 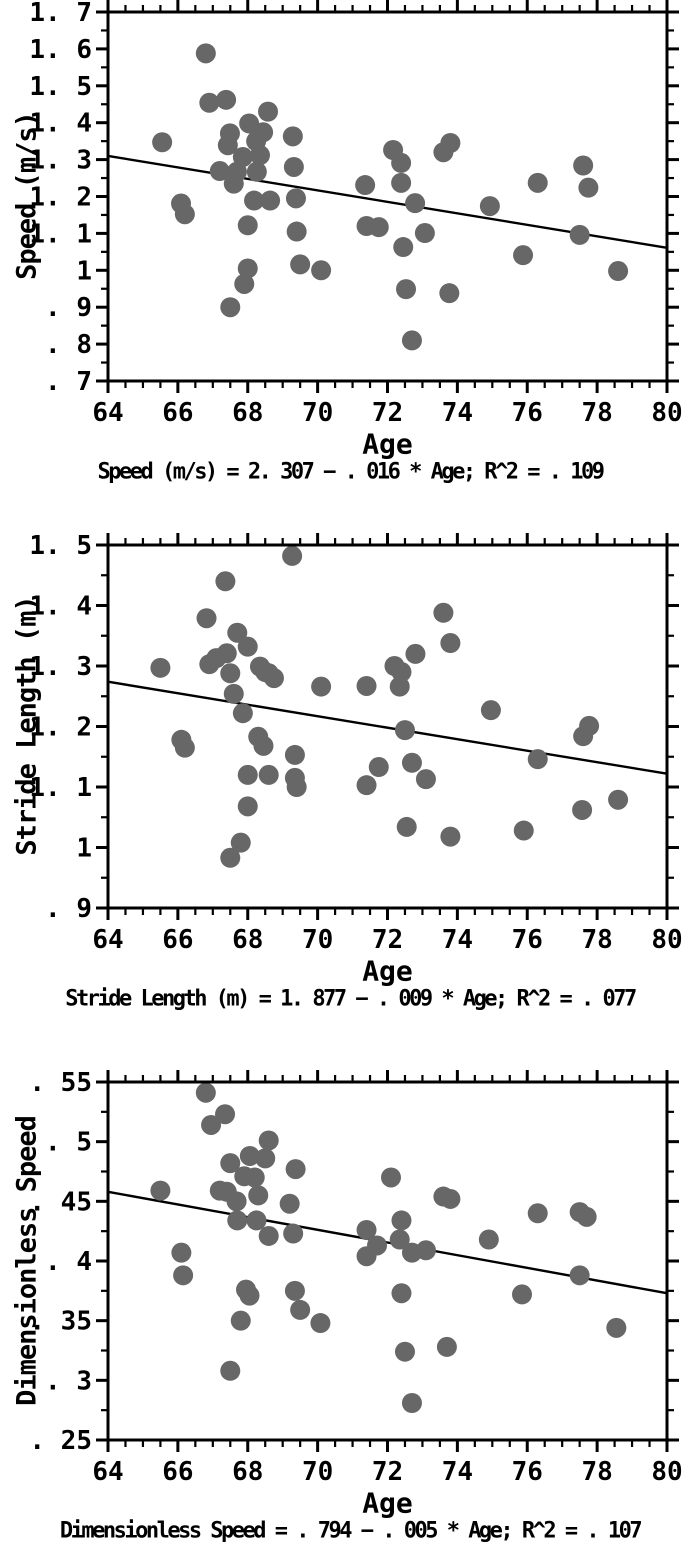 I want to click on y-tick-label: 1. 1, so click(x=60, y=788).